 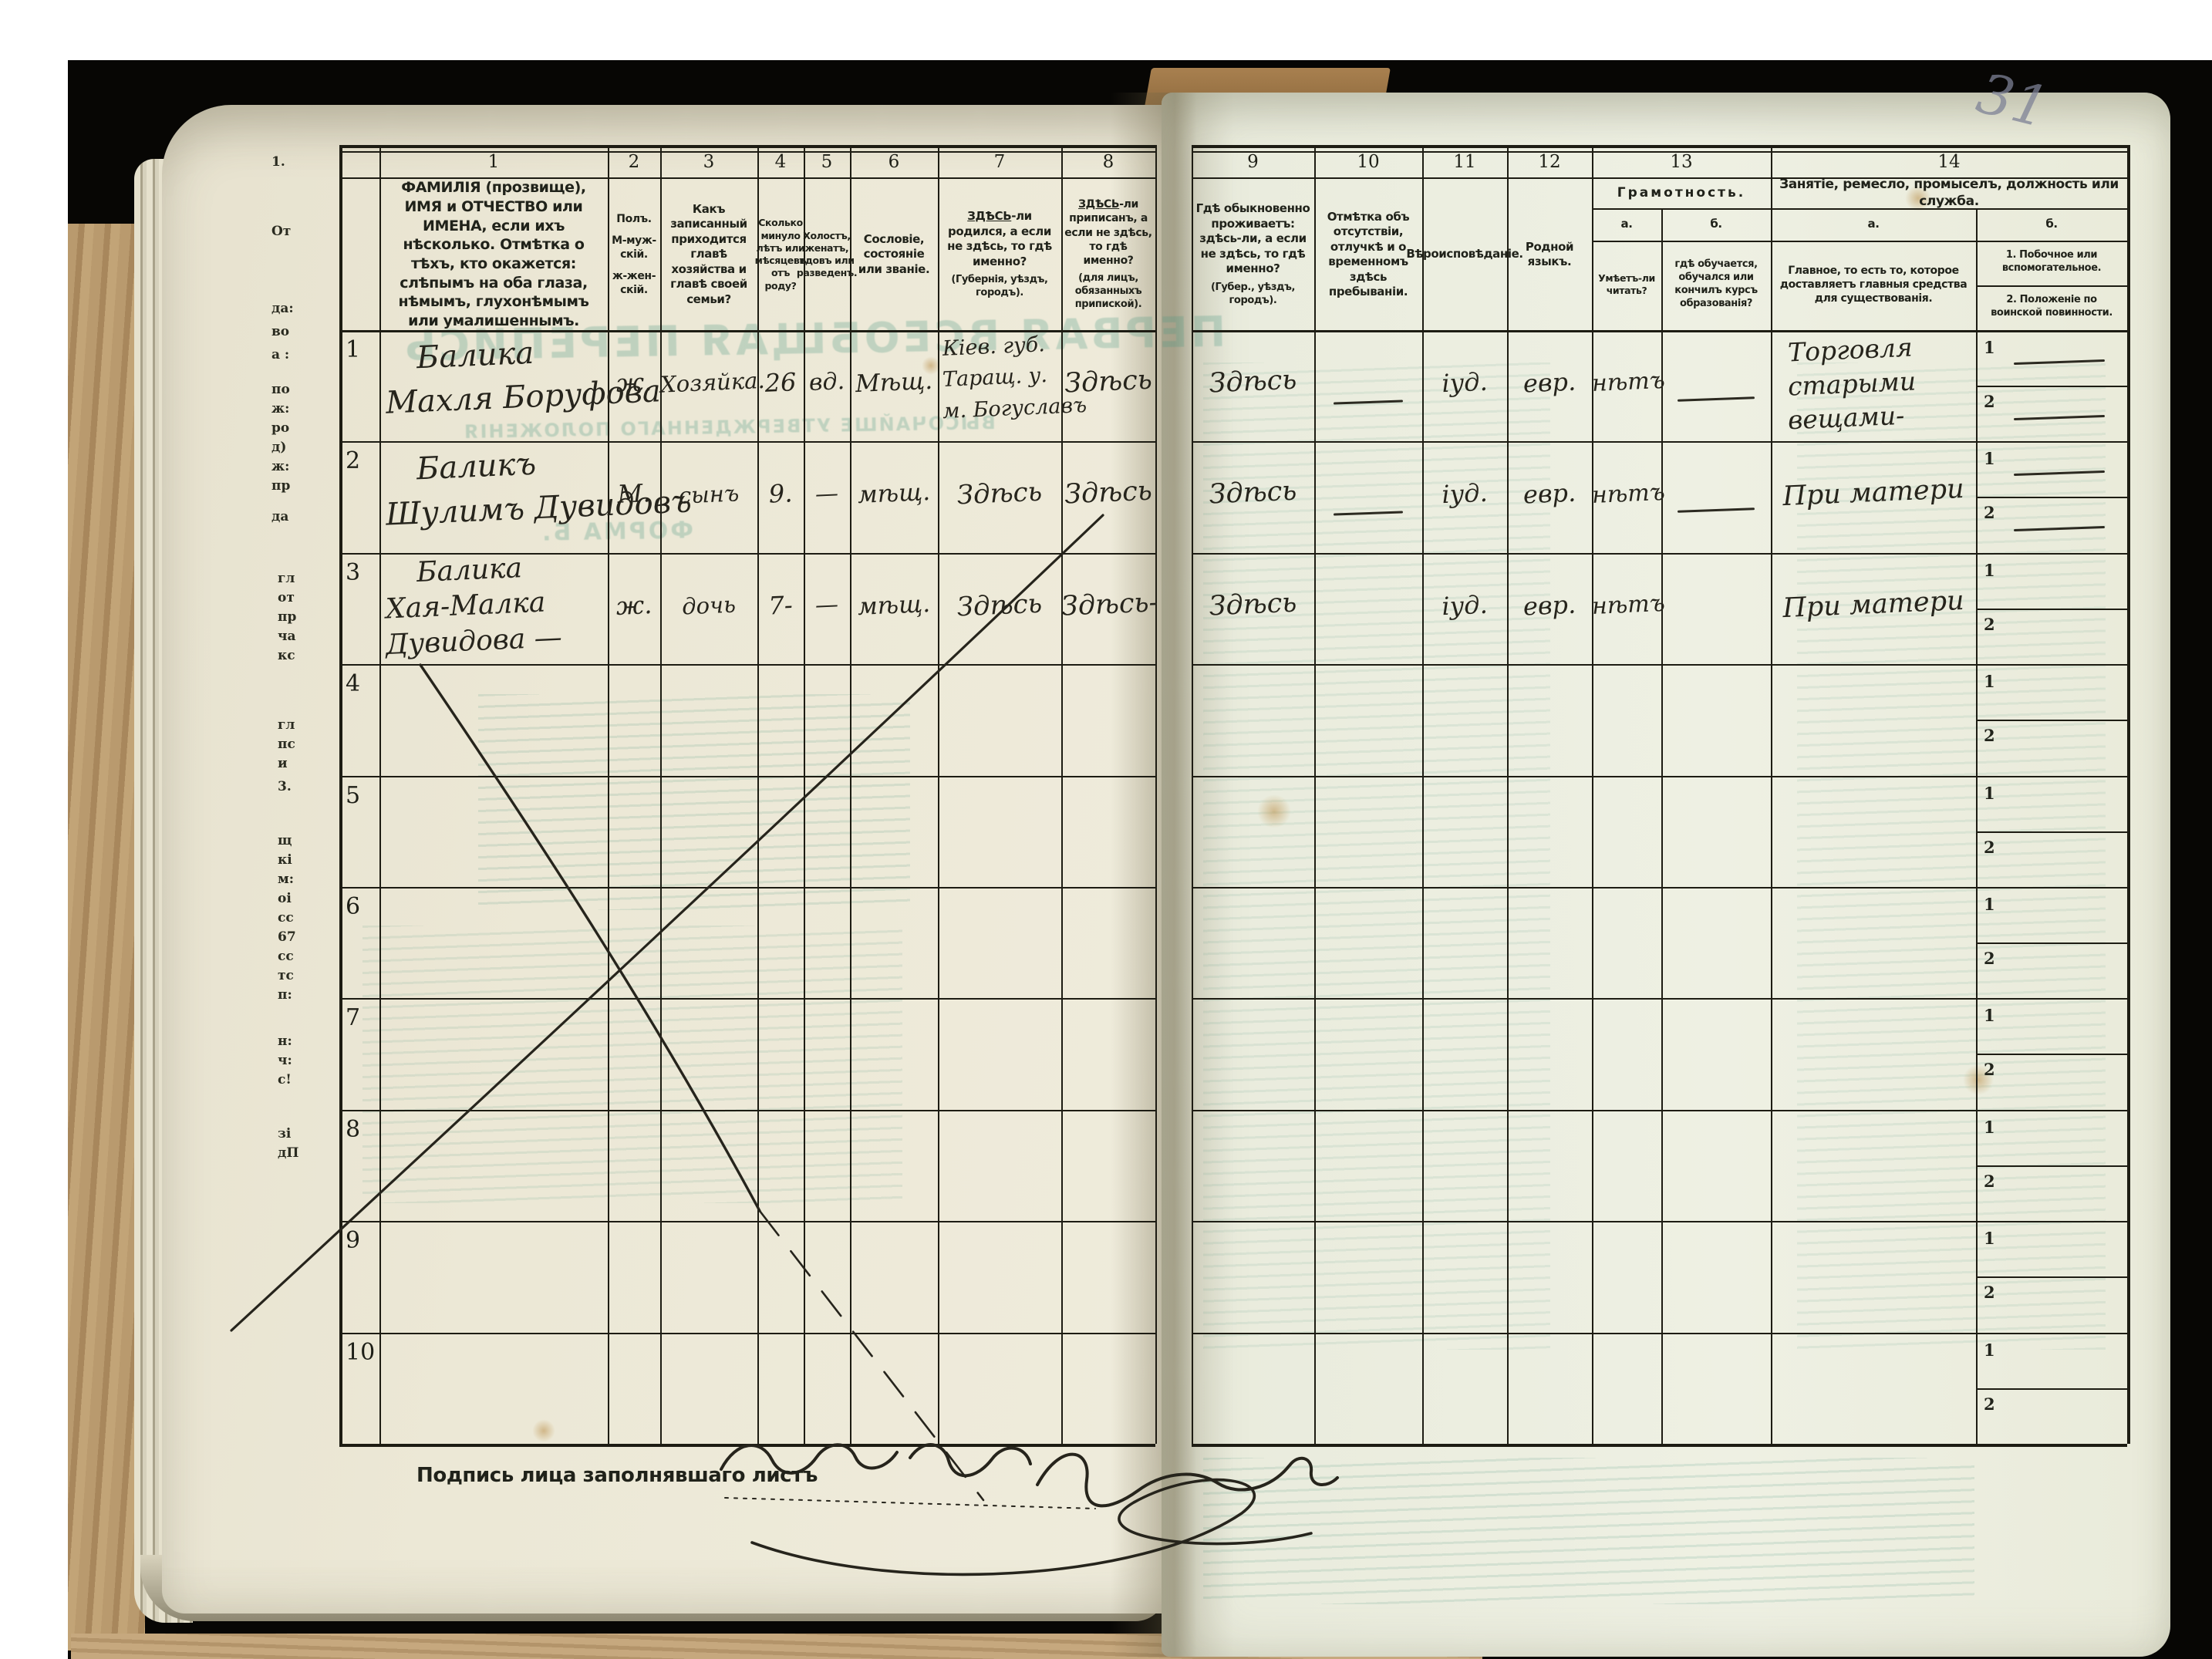 What do you see at coordinates (999, 162) in the screenshot?
I see `column-number: 7` at bounding box center [999, 162].